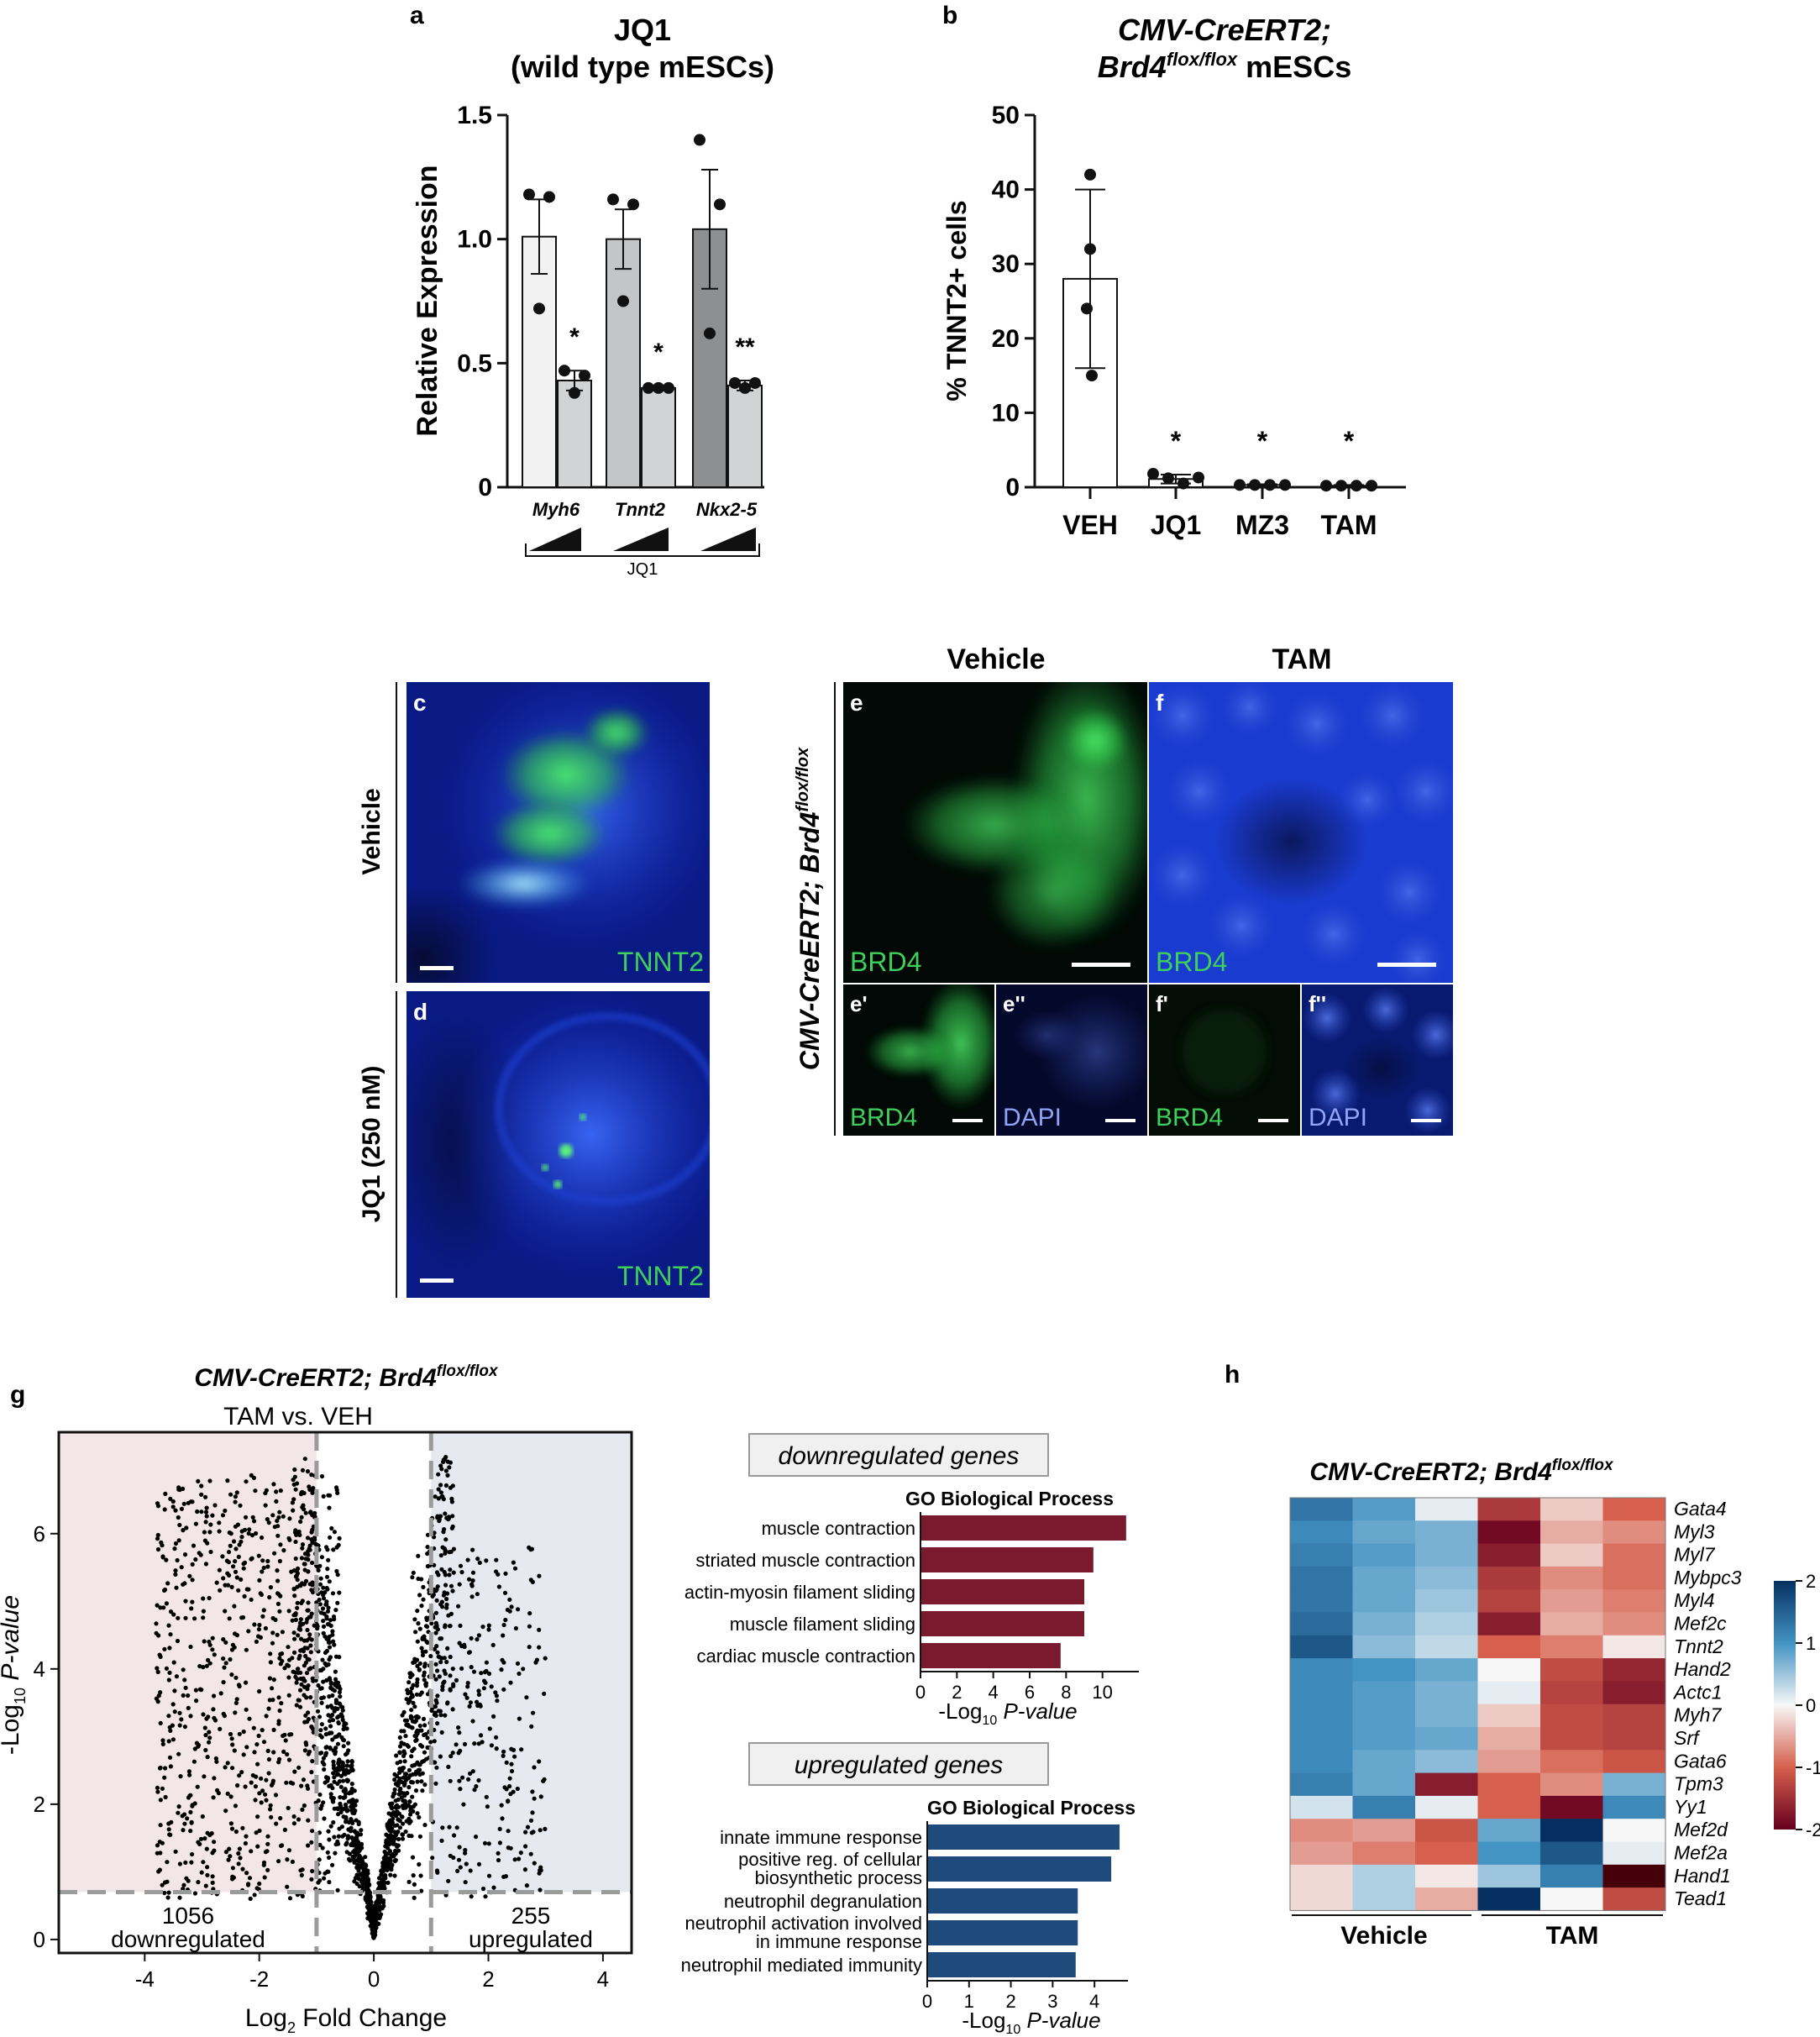 This screenshot has height=2037, width=1820. Describe the element at coordinates (927, 2001) in the screenshot. I see `go-x-tick-label: 0` at that location.